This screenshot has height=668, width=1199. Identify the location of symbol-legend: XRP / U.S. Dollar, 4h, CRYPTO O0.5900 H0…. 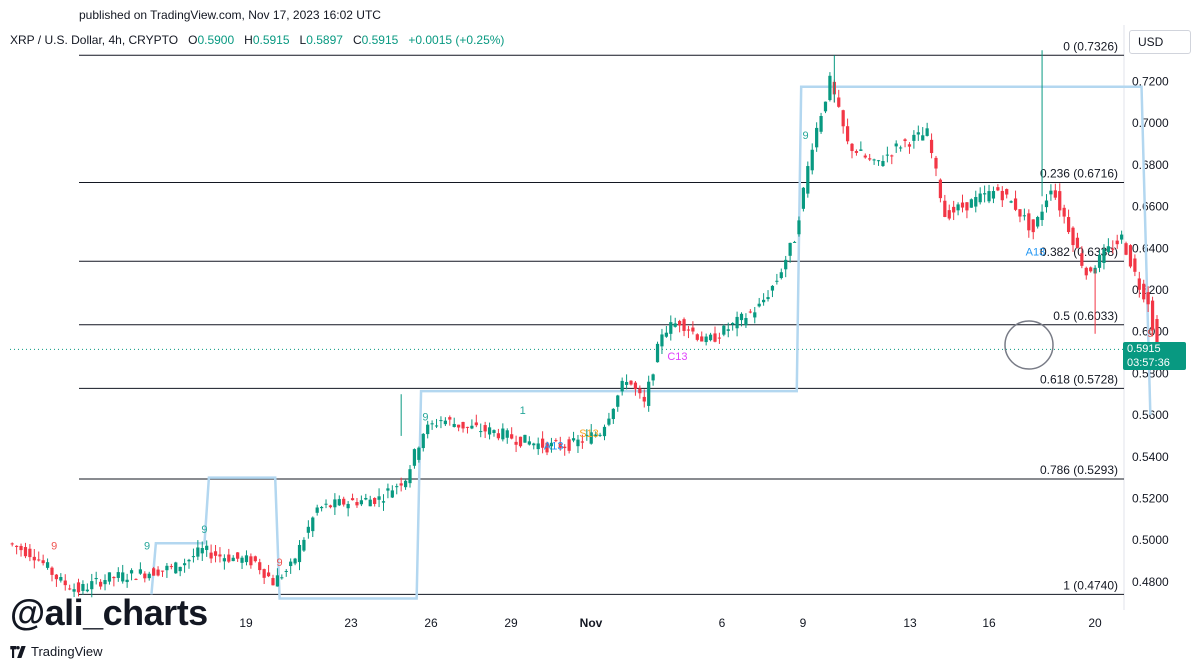
(257, 40).